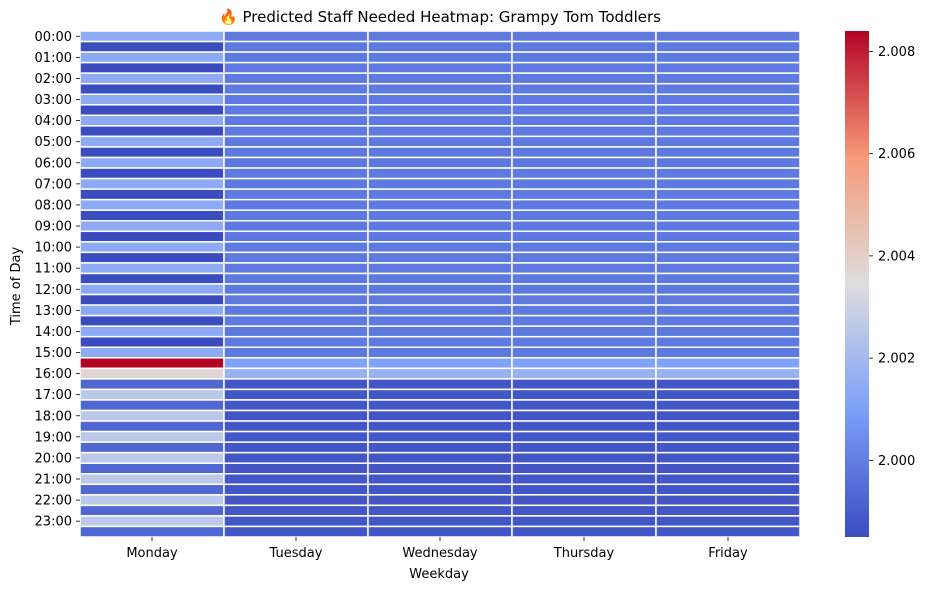 The width and height of the screenshot is (929, 590). What do you see at coordinates (53, 79) in the screenshot?
I see `y-tick-label: 02:00` at bounding box center [53, 79].